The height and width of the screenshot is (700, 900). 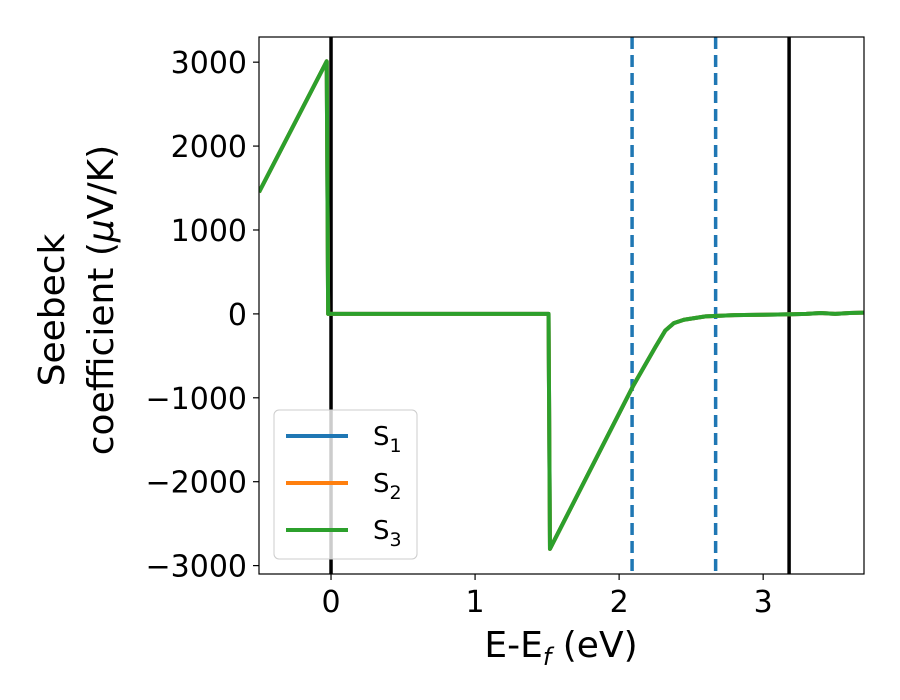 I want to click on y-tick-label: 2000, so click(x=209, y=147).